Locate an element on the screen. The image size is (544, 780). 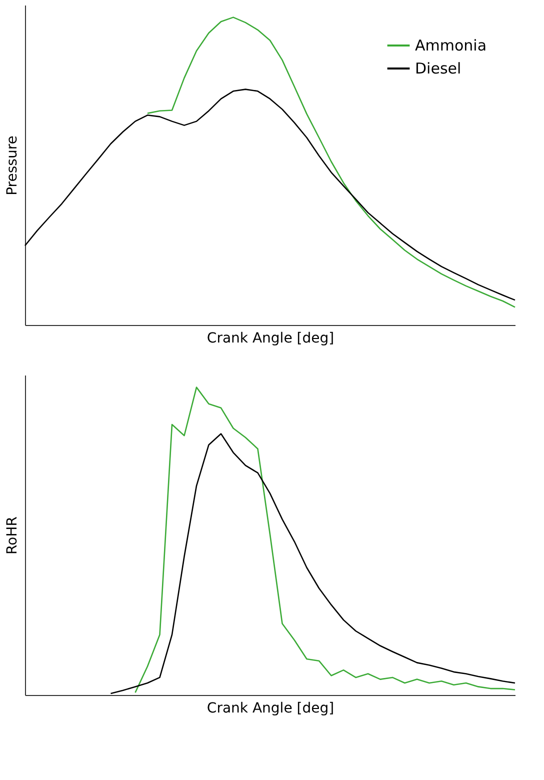
y-axis-title: Pressure is located at coordinates (12, 166).